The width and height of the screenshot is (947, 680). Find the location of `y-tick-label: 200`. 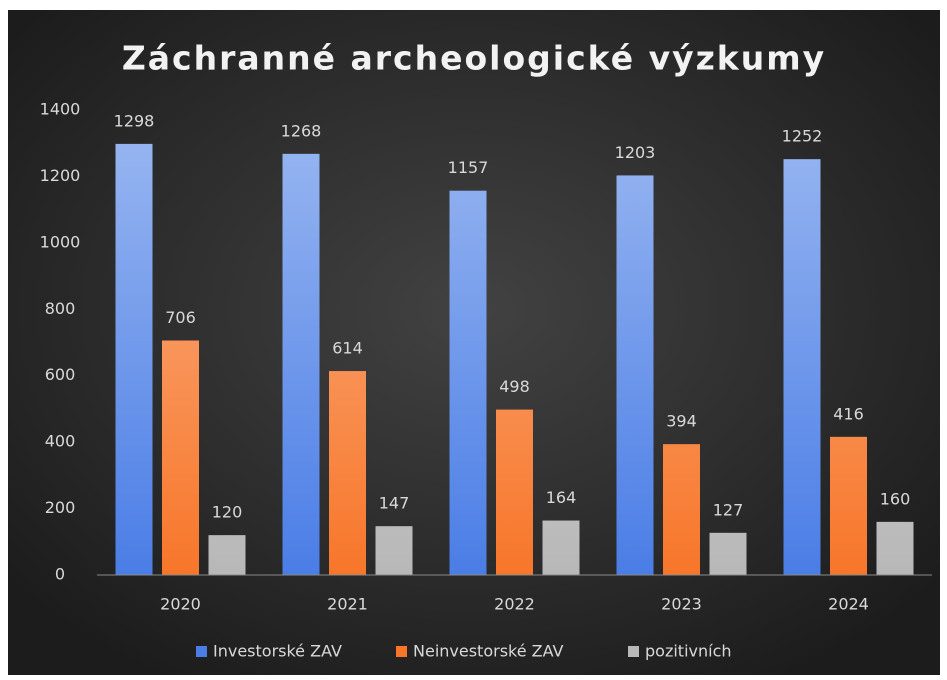

y-tick-label: 200 is located at coordinates (60, 507).